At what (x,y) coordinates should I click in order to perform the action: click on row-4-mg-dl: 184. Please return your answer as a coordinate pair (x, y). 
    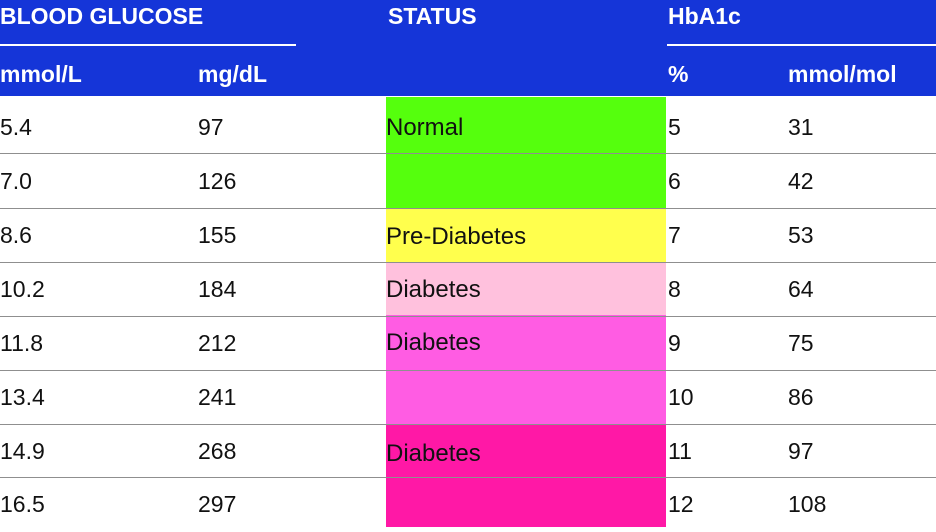
    Looking at the image, I should click on (217, 289).